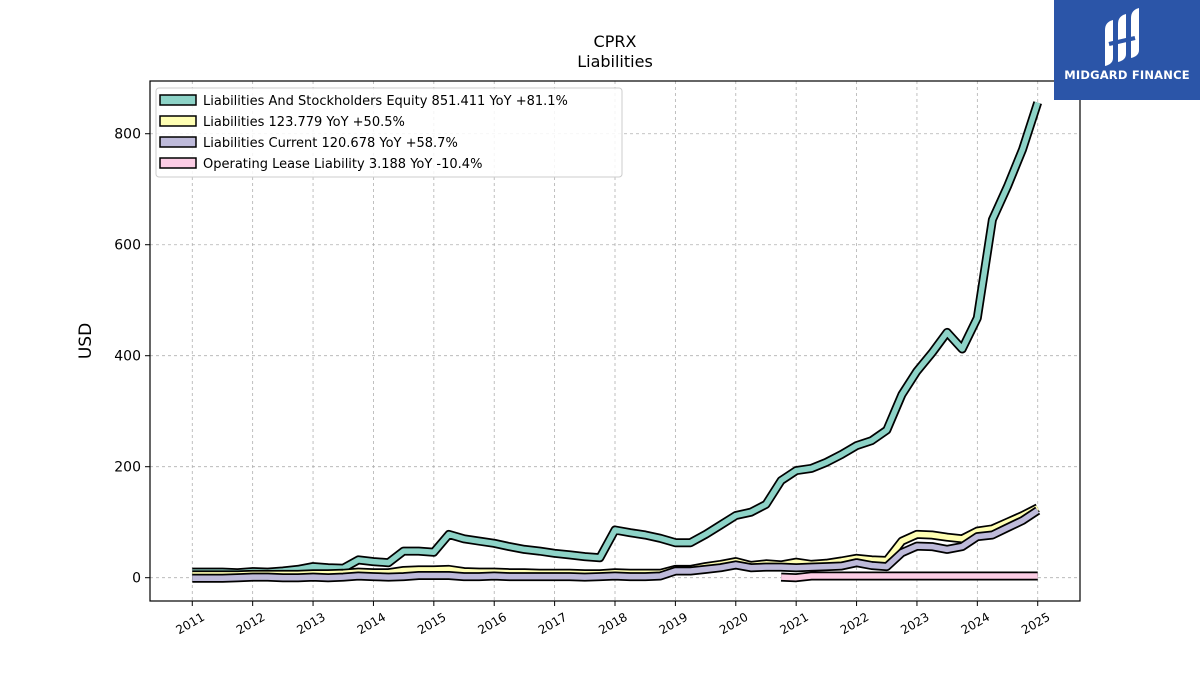 Image resolution: width=1200 pixels, height=675 pixels. Describe the element at coordinates (914, 623) in the screenshot. I see `x-tick-label: 2023` at that location.